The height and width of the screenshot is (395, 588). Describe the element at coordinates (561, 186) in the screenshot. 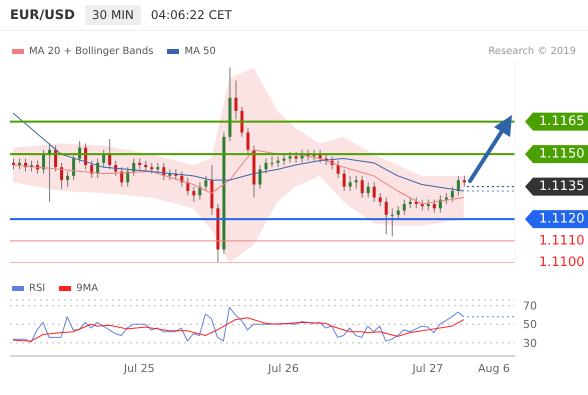

I see `y-tick-label: 1.1135` at that location.